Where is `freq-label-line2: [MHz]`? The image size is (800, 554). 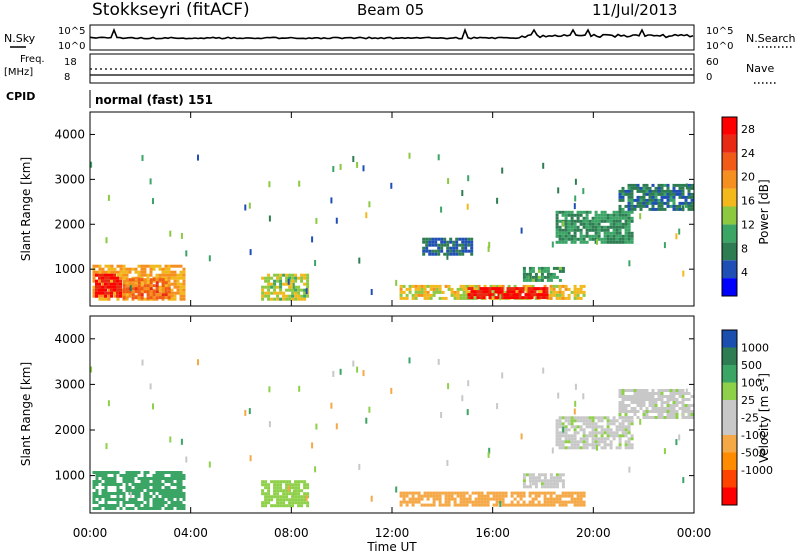 freq-label-line2: [MHz] is located at coordinates (18, 72).